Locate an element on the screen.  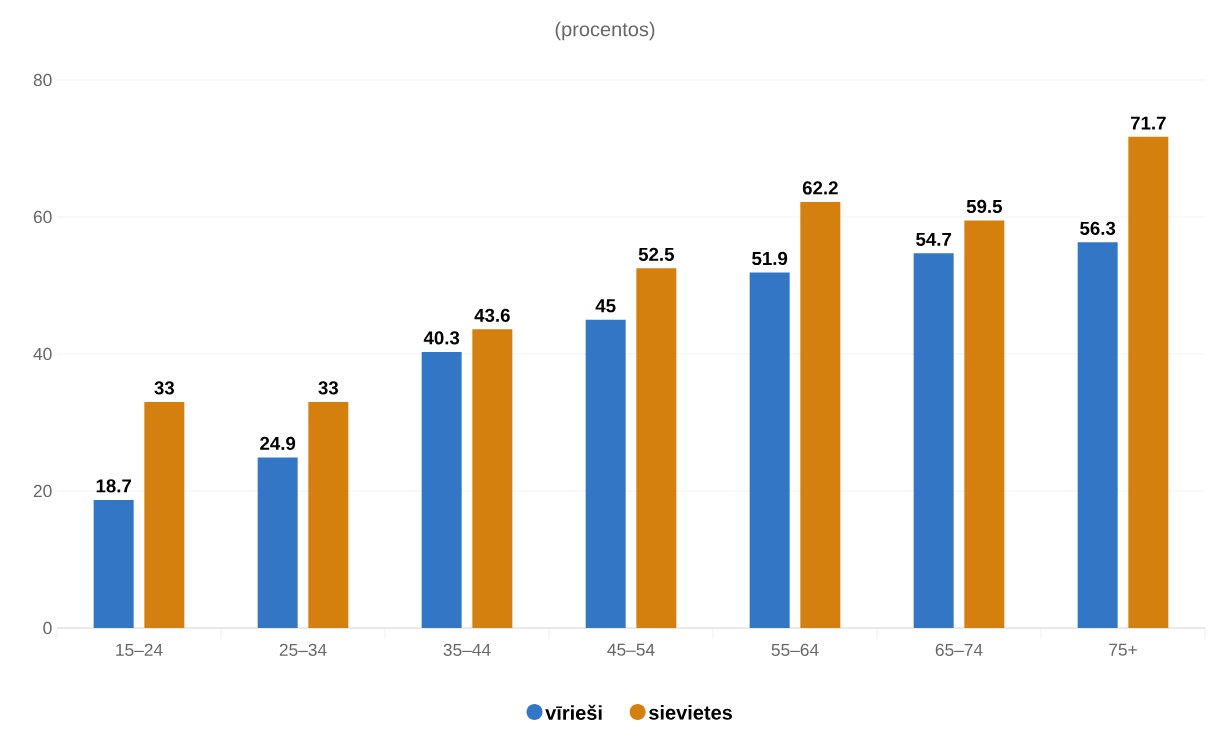
y-tick-label: 60 is located at coordinates (42, 217).